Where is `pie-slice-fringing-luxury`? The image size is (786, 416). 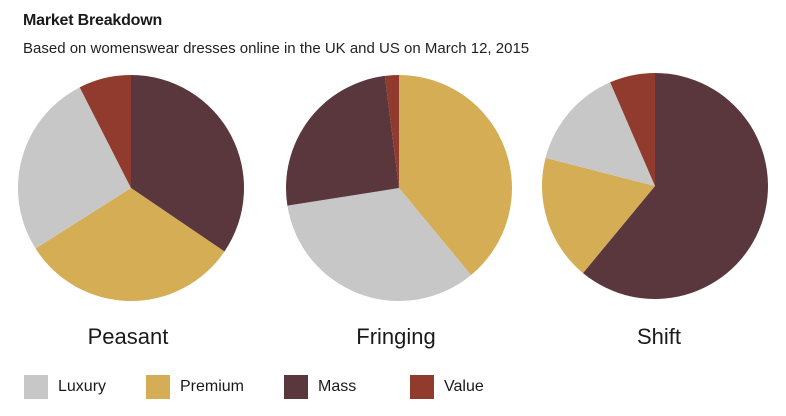 pie-slice-fringing-luxury is located at coordinates (379, 245).